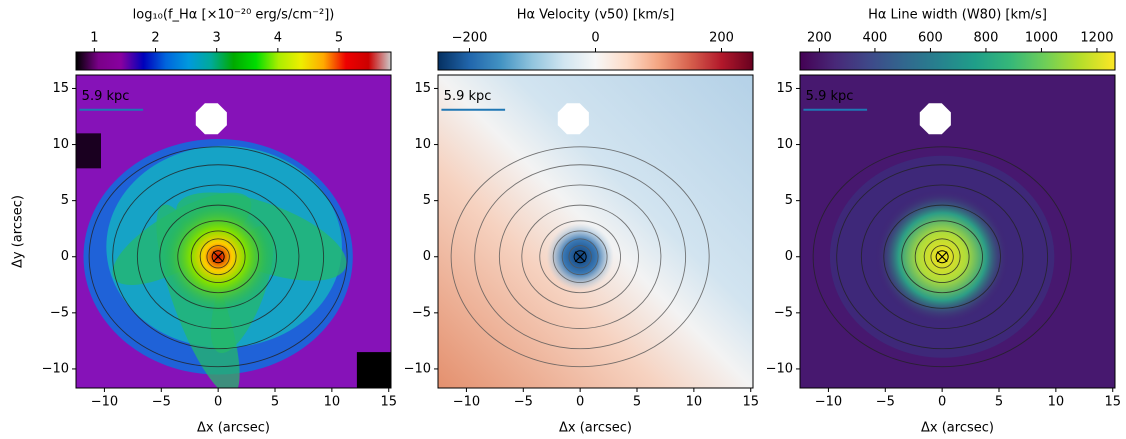 The height and width of the screenshot is (439, 1126). What do you see at coordinates (470, 38) in the screenshot?
I see `colorbar-tick-label: −200` at bounding box center [470, 38].